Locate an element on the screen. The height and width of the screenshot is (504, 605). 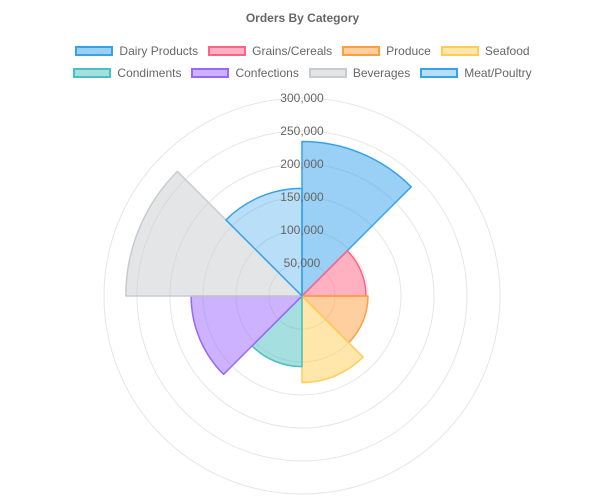
segment-seafood is located at coordinates (332, 339).